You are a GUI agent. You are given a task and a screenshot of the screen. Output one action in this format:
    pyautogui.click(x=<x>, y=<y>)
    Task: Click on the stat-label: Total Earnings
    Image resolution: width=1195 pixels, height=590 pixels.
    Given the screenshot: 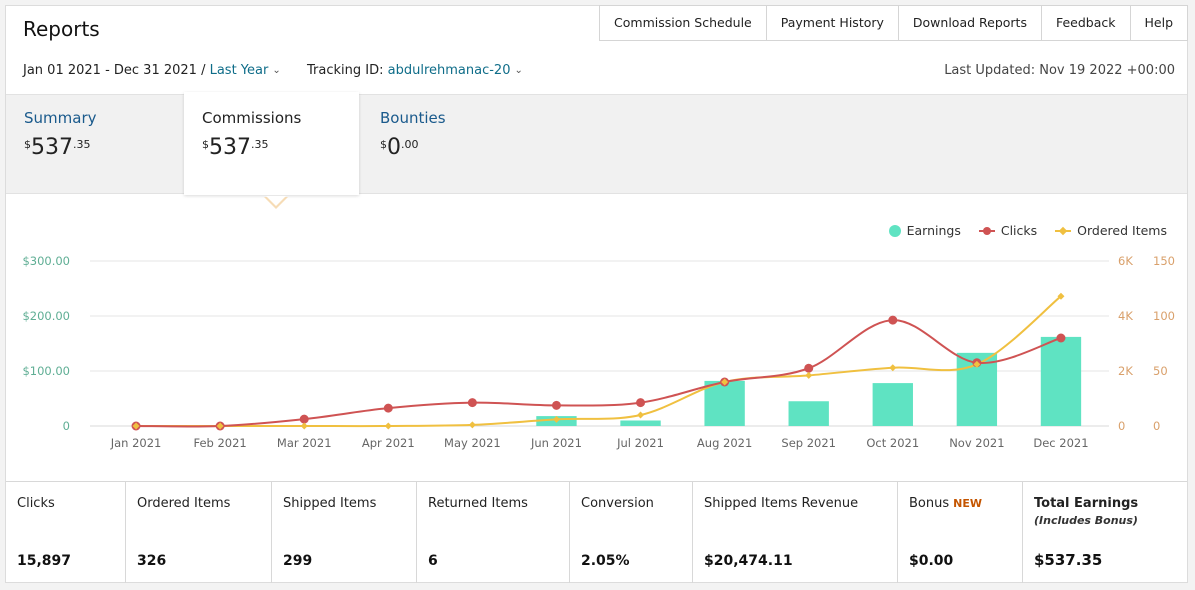 What is the action you would take?
    pyautogui.click(x=1086, y=503)
    